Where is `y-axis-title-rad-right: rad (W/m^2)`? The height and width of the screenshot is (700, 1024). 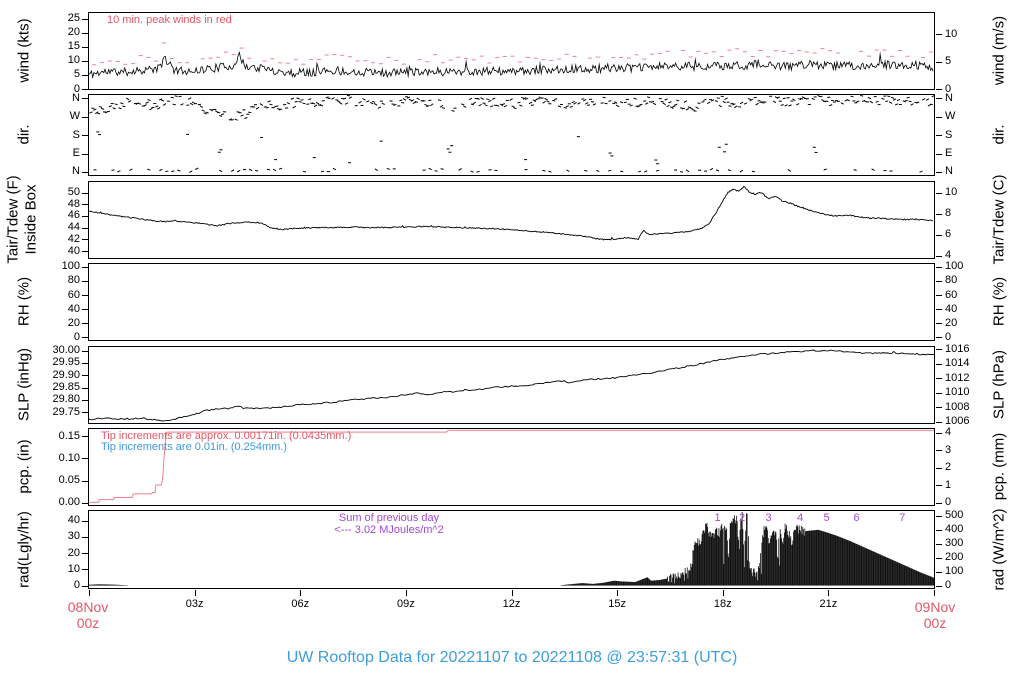 y-axis-title-rad-right: rad (W/m^2) is located at coordinates (999, 549).